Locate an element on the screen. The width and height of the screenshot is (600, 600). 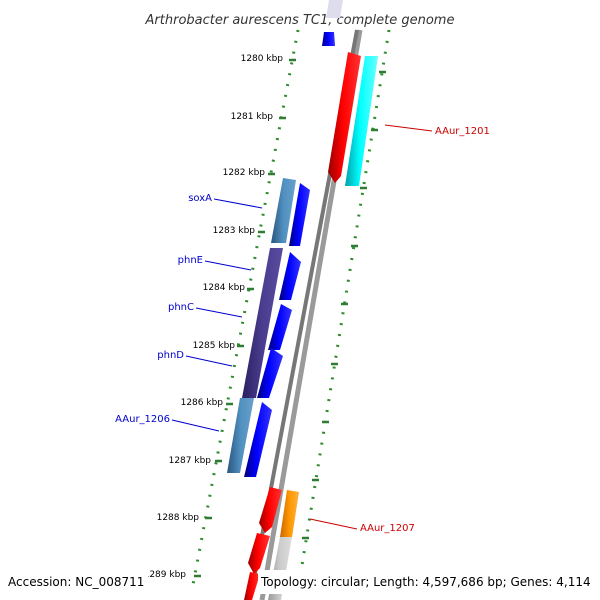
gene-operon-purple is located at coordinates (262, 323).